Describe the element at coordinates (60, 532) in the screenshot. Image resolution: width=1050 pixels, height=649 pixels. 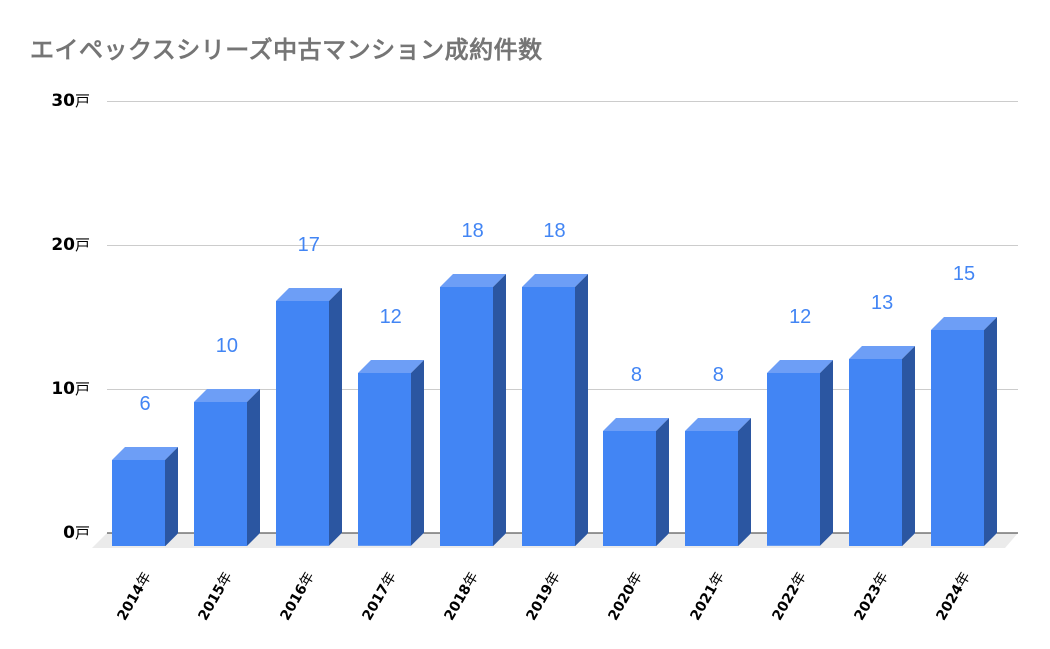
I see `y-tick-label: 0戸` at that location.